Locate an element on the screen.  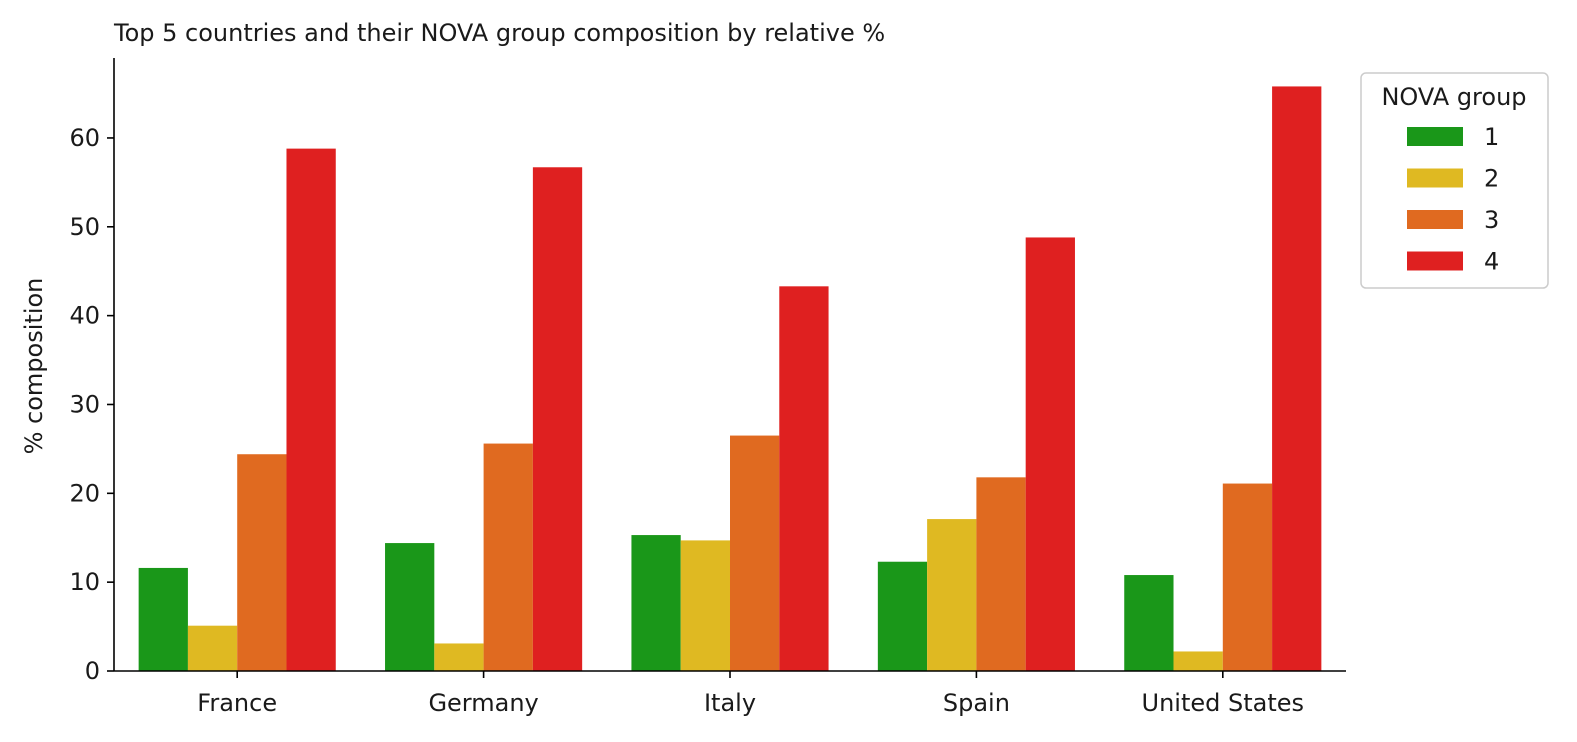
x-tick-label-spain: Spain is located at coordinates (976, 703).